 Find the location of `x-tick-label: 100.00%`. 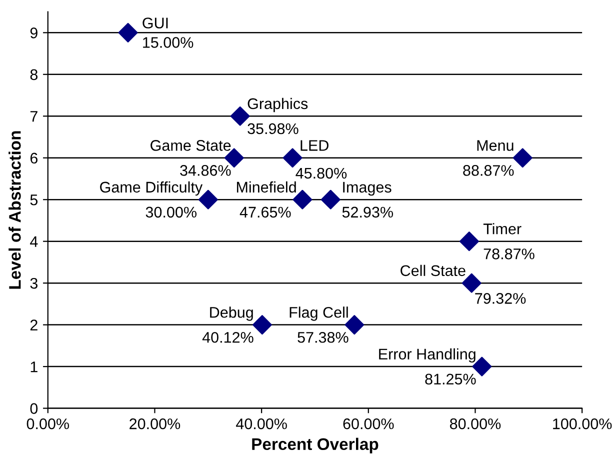

x-tick-label: 100.00% is located at coordinates (582, 424).